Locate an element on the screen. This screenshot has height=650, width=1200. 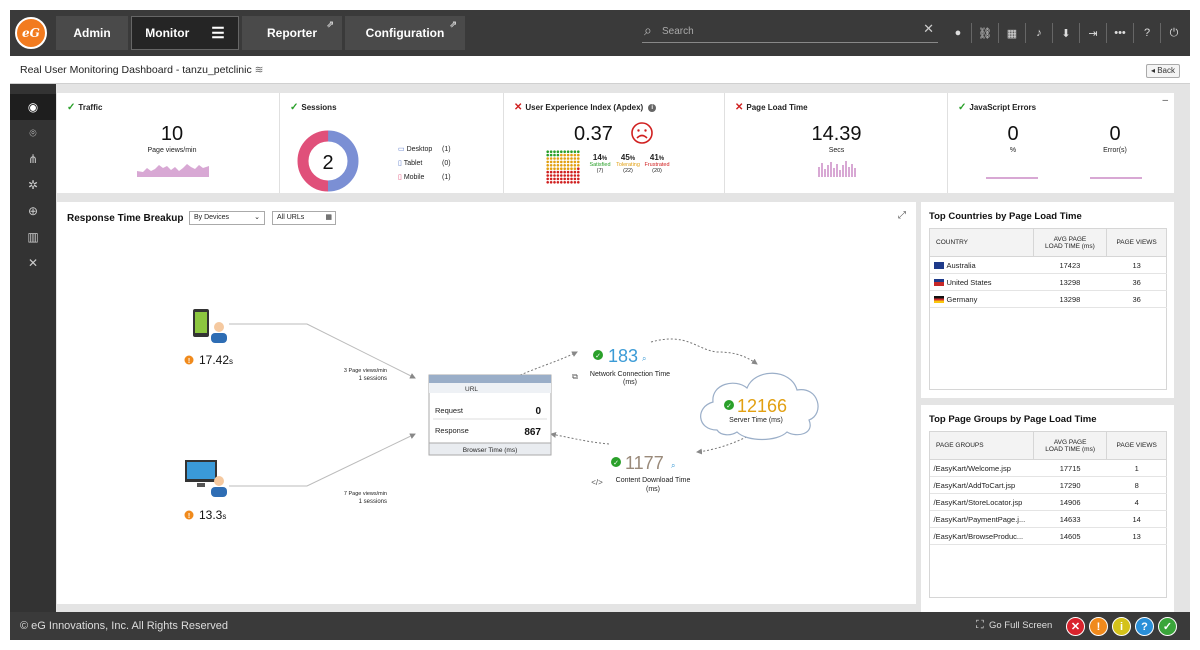
desktop-user-icon is located at coordinates (206, 478).